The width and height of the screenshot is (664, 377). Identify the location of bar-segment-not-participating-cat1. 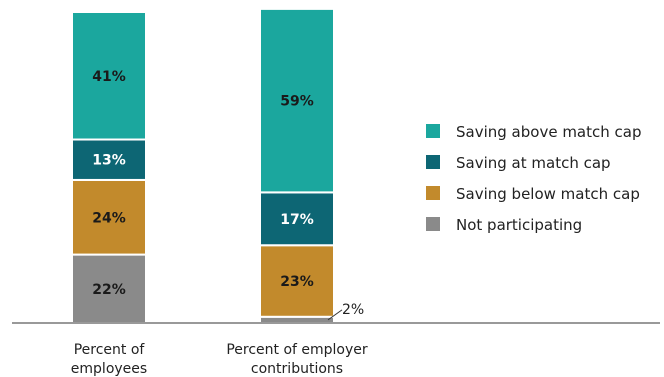
(109, 288).